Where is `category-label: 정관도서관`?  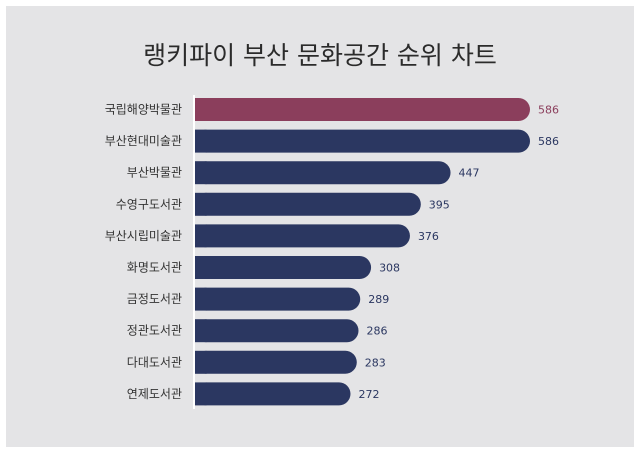
category-label: 정관도서관 is located at coordinates (154, 331).